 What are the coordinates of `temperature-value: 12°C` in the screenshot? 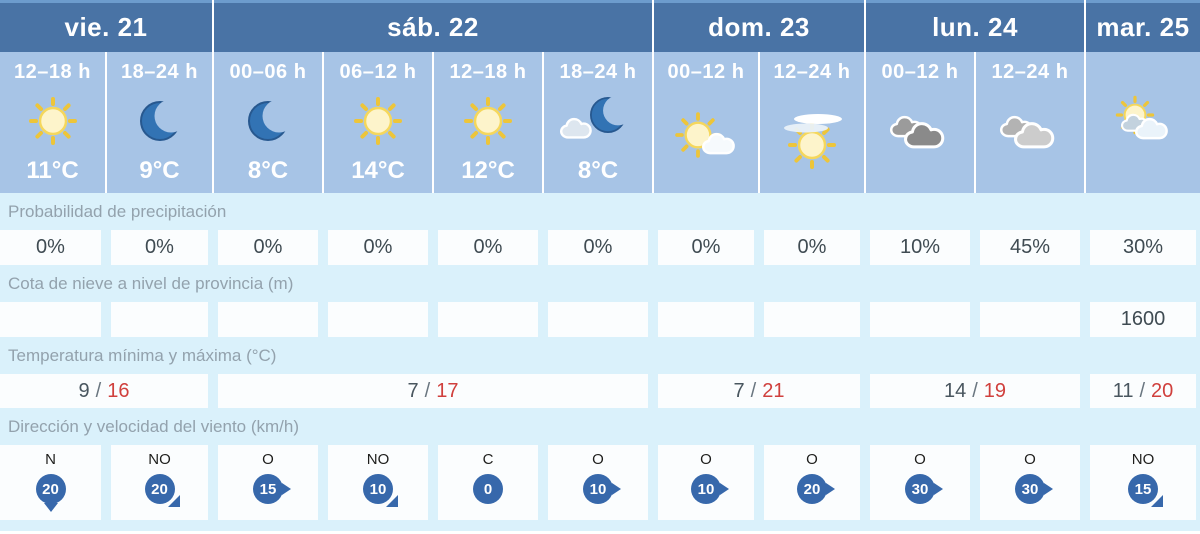 It's located at (488, 170).